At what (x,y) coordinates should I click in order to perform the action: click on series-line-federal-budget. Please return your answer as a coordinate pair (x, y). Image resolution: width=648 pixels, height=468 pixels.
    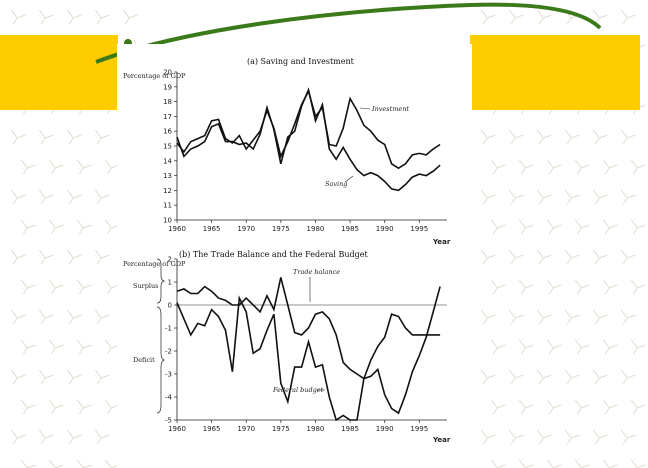
    Looking at the image, I should click on (308, 354).